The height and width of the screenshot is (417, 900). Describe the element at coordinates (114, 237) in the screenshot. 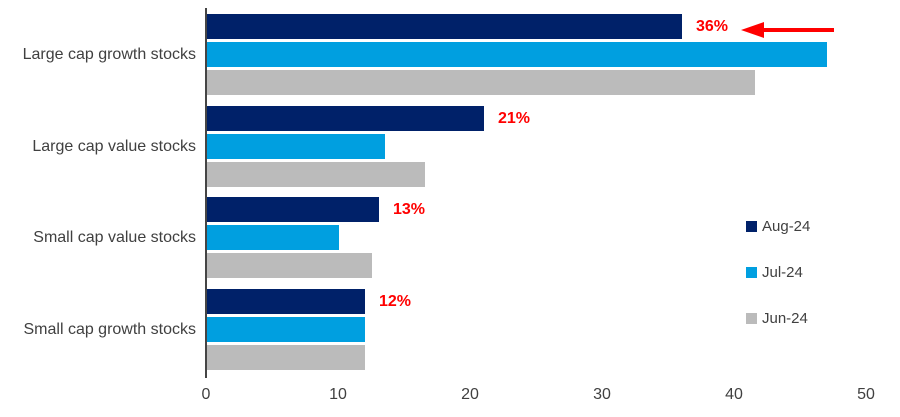

I see `category-label: Small cap value stocks` at that location.